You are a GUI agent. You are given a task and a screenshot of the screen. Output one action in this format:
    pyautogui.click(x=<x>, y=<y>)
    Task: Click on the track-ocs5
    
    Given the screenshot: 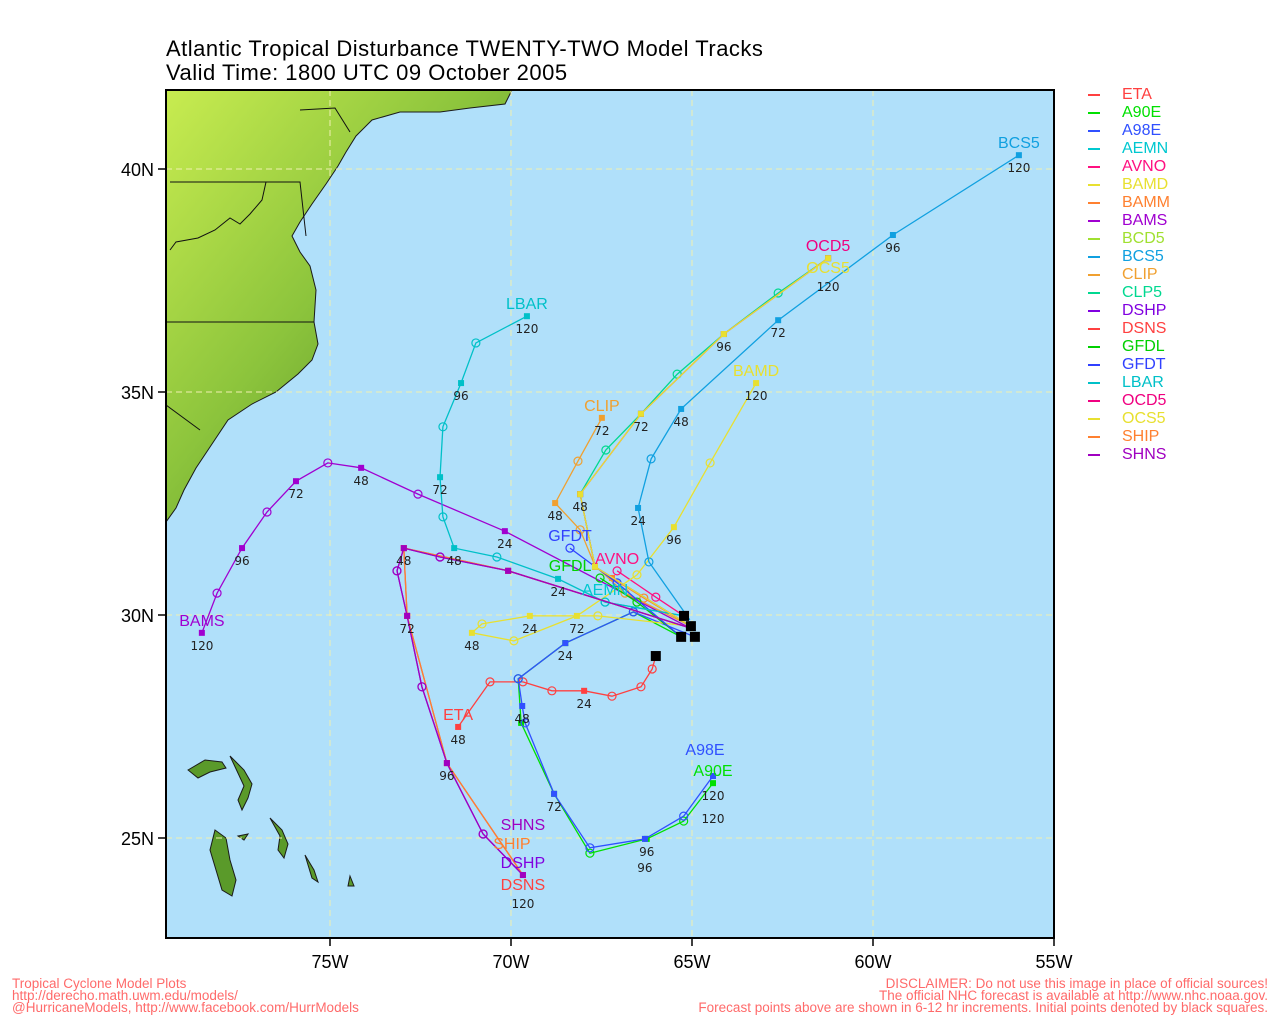 What is the action you would take?
    pyautogui.click(x=704, y=441)
    